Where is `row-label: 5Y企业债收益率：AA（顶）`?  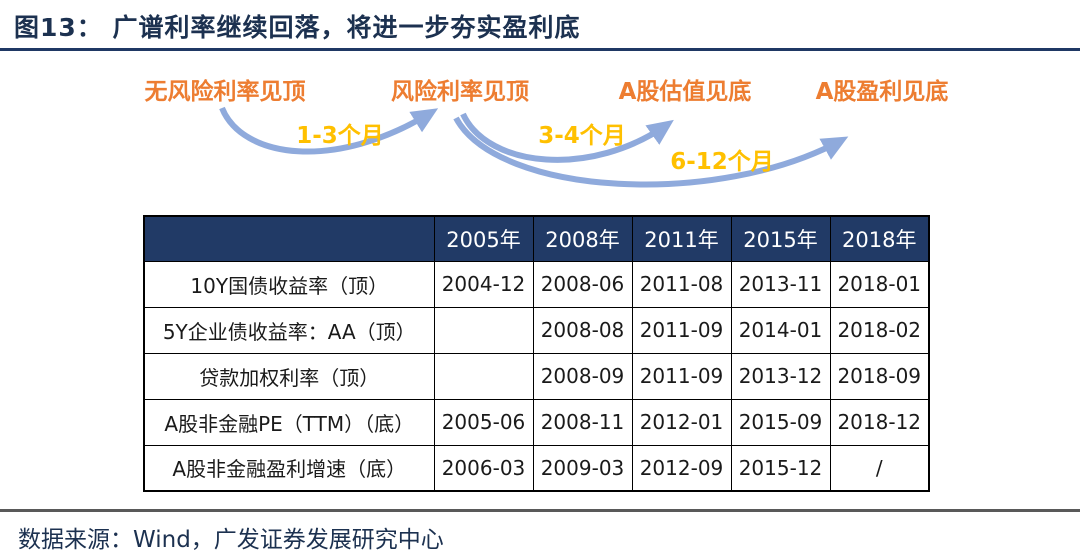 row-label: 5Y企业债收益率：AA（顶） is located at coordinates (289, 330).